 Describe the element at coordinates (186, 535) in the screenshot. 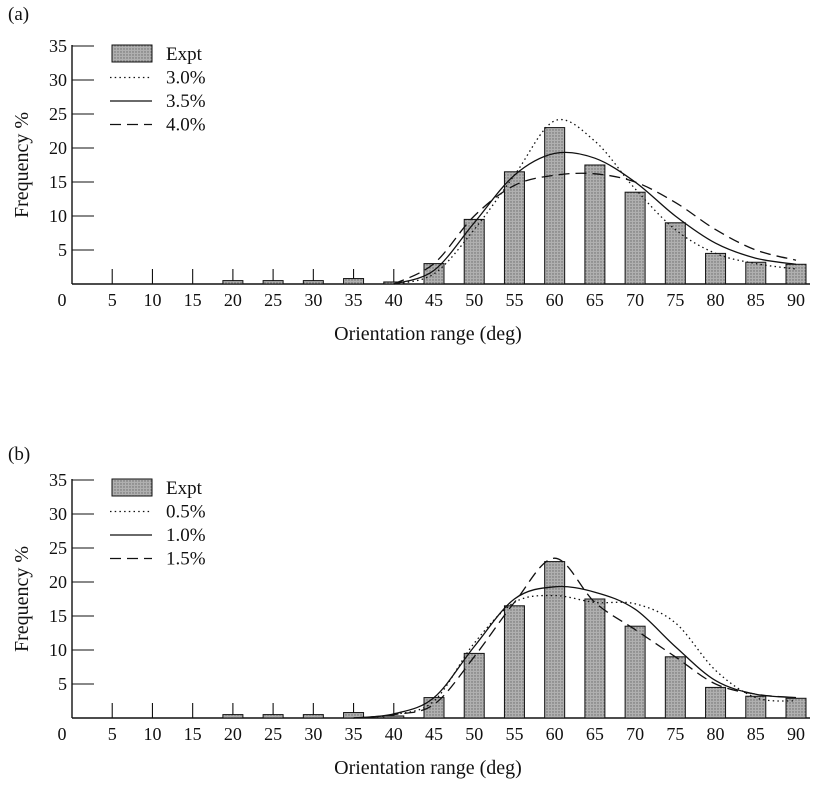

I see `legend-label: 1.0%` at that location.